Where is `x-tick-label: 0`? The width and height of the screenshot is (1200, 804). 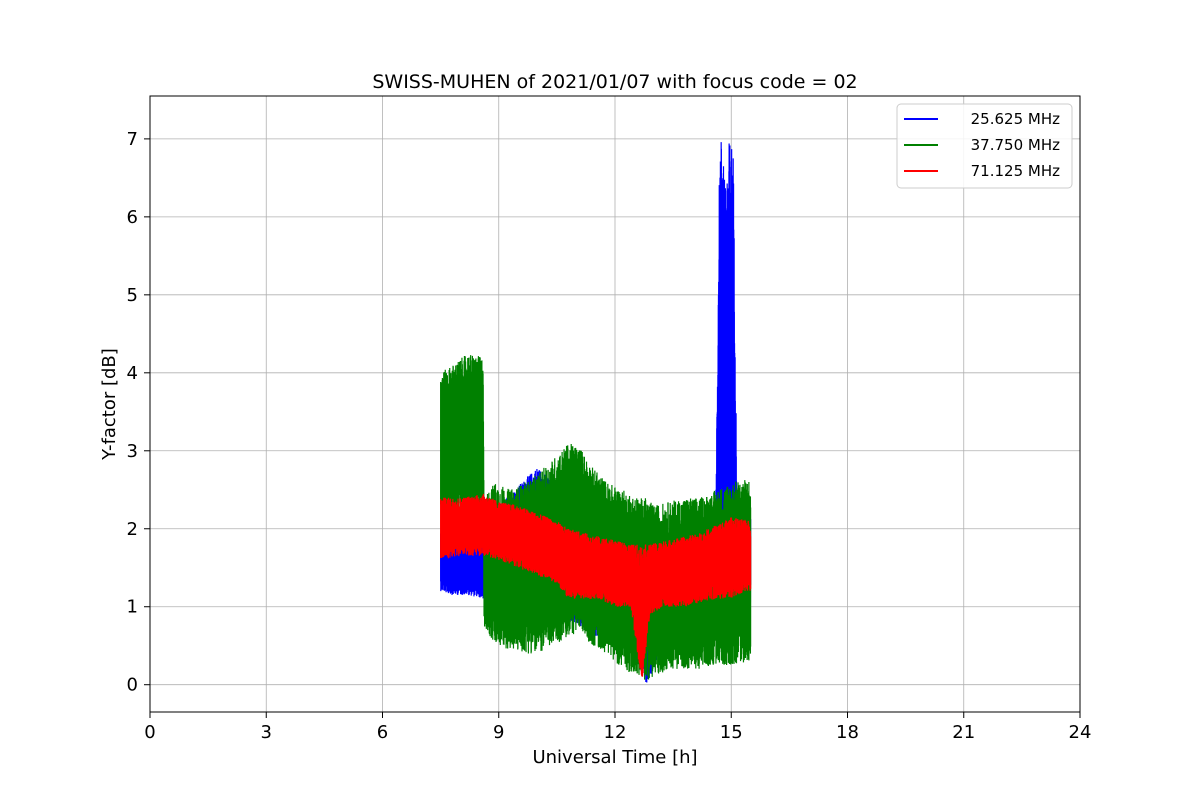
x-tick-label: 0 is located at coordinates (149, 732).